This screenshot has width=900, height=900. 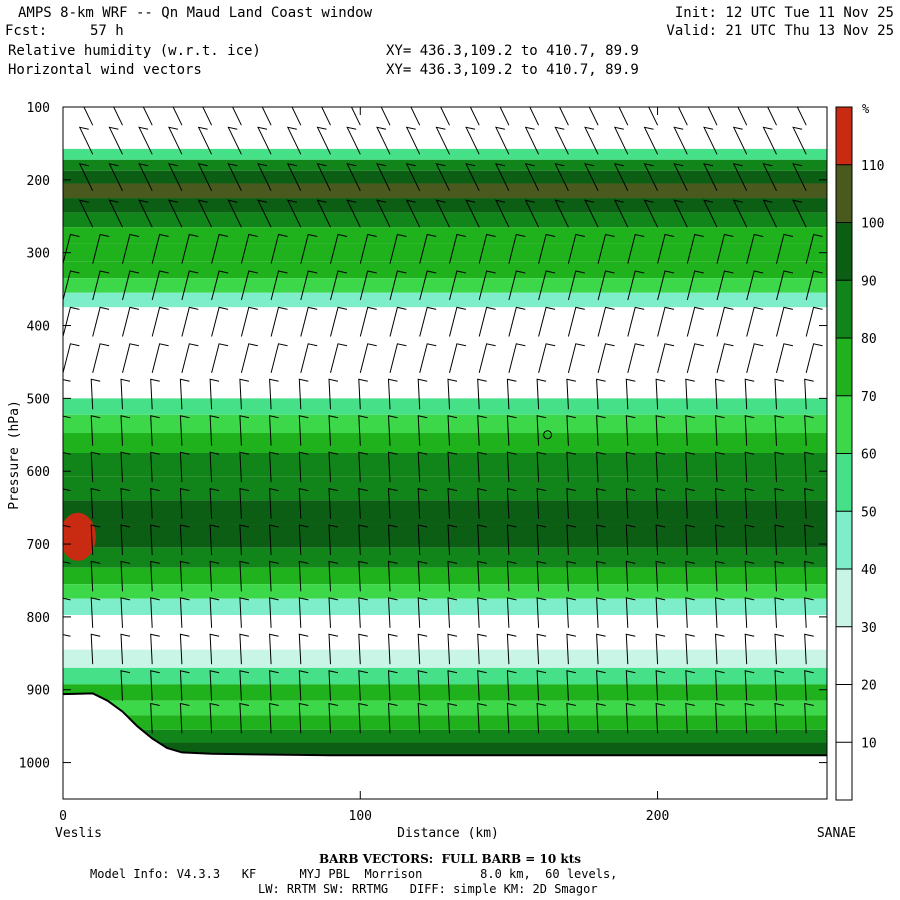 I want to click on valid-time: Valid: 21 UTC Thu 13 Nov 25, so click(x=780, y=31).